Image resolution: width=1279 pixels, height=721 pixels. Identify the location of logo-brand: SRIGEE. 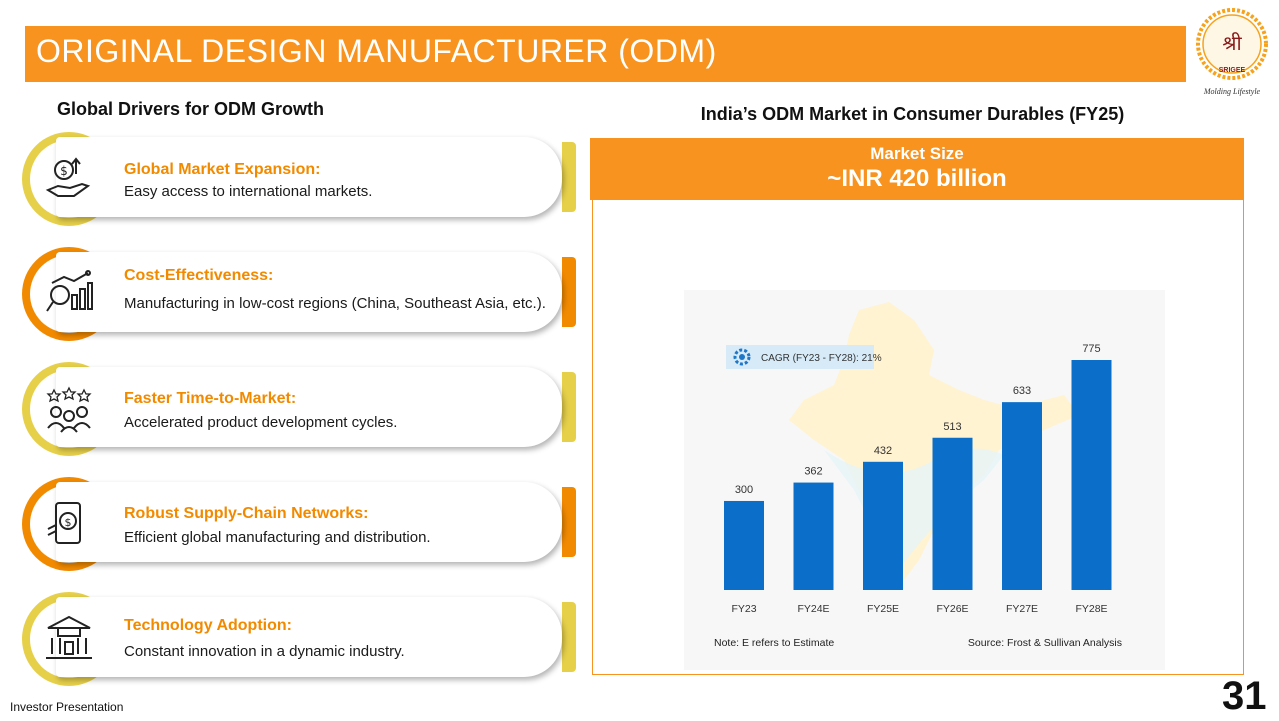
(1232, 70).